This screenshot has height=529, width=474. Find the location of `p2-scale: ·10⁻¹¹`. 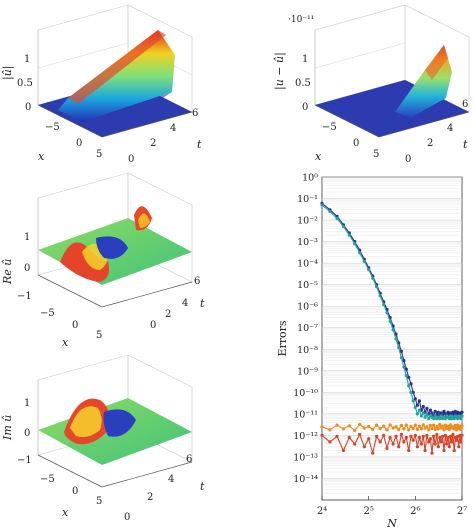

p2-scale: ·10⁻¹¹ is located at coordinates (301, 20).